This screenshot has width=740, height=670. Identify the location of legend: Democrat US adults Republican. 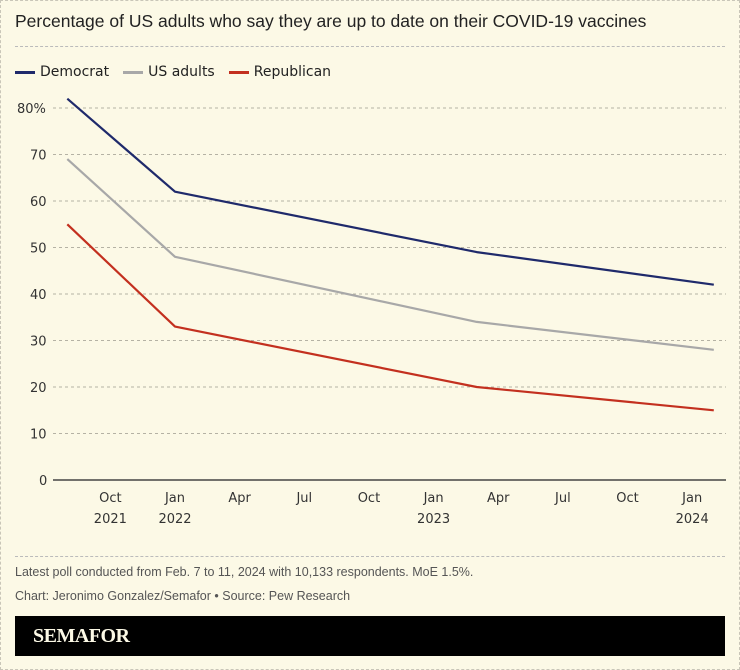
(173, 72).